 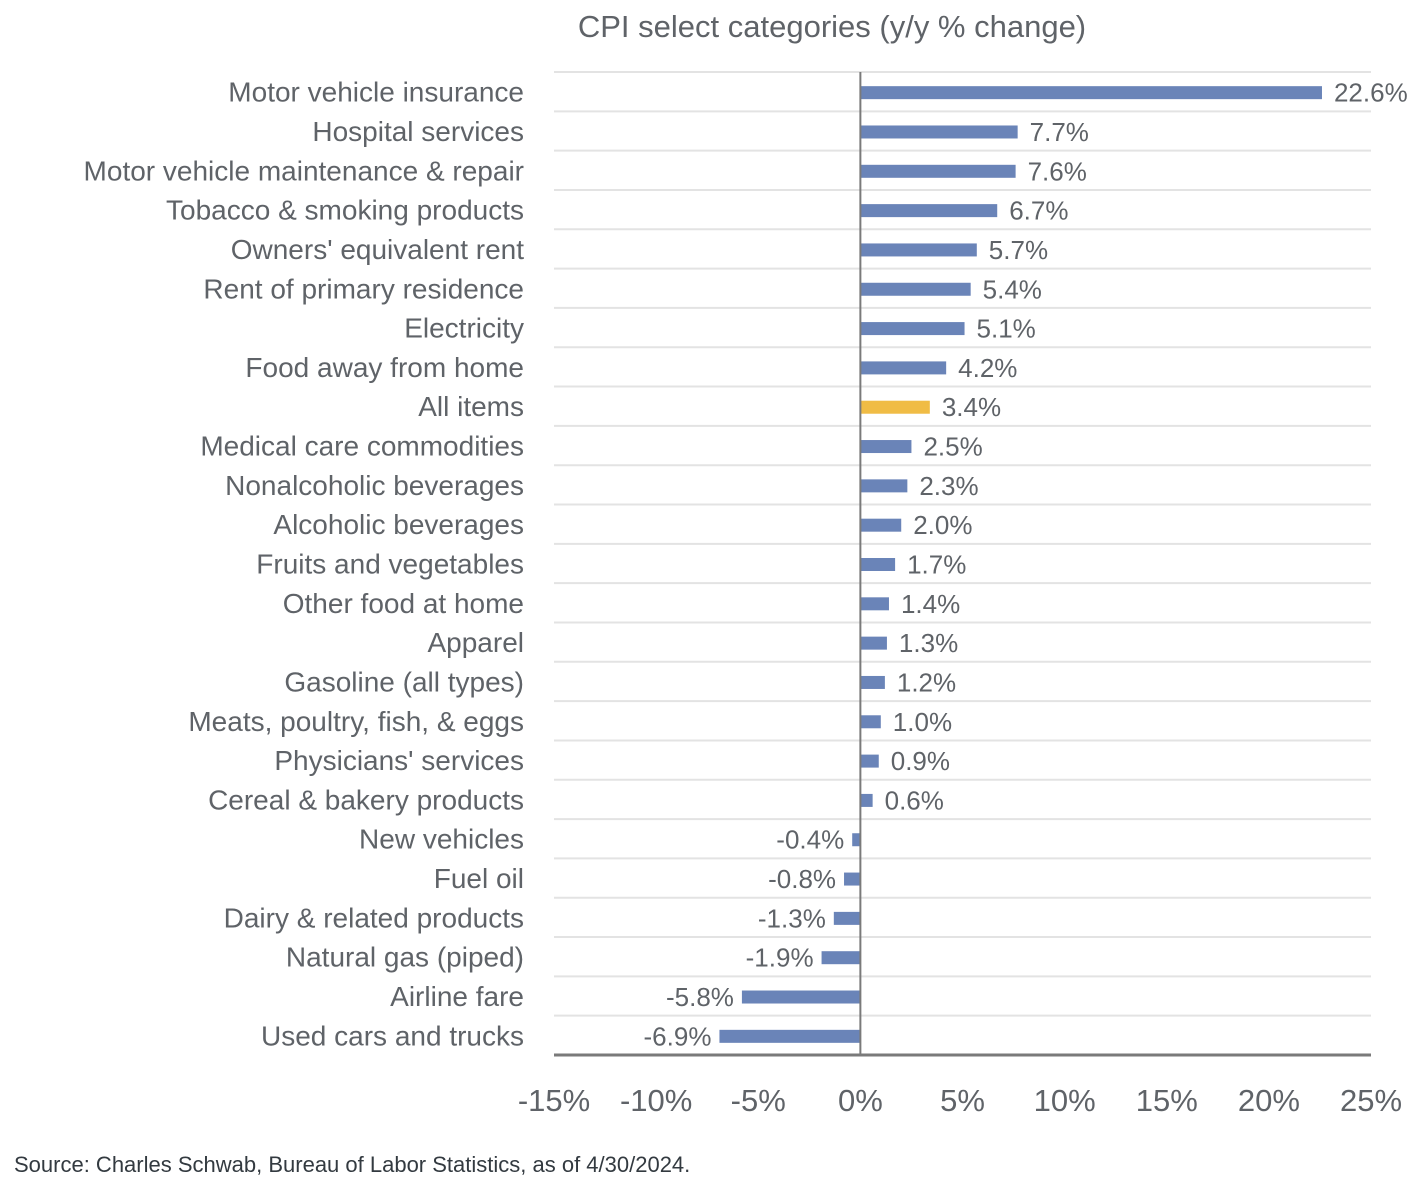 I want to click on data-label: 0.9%, so click(x=920, y=761).